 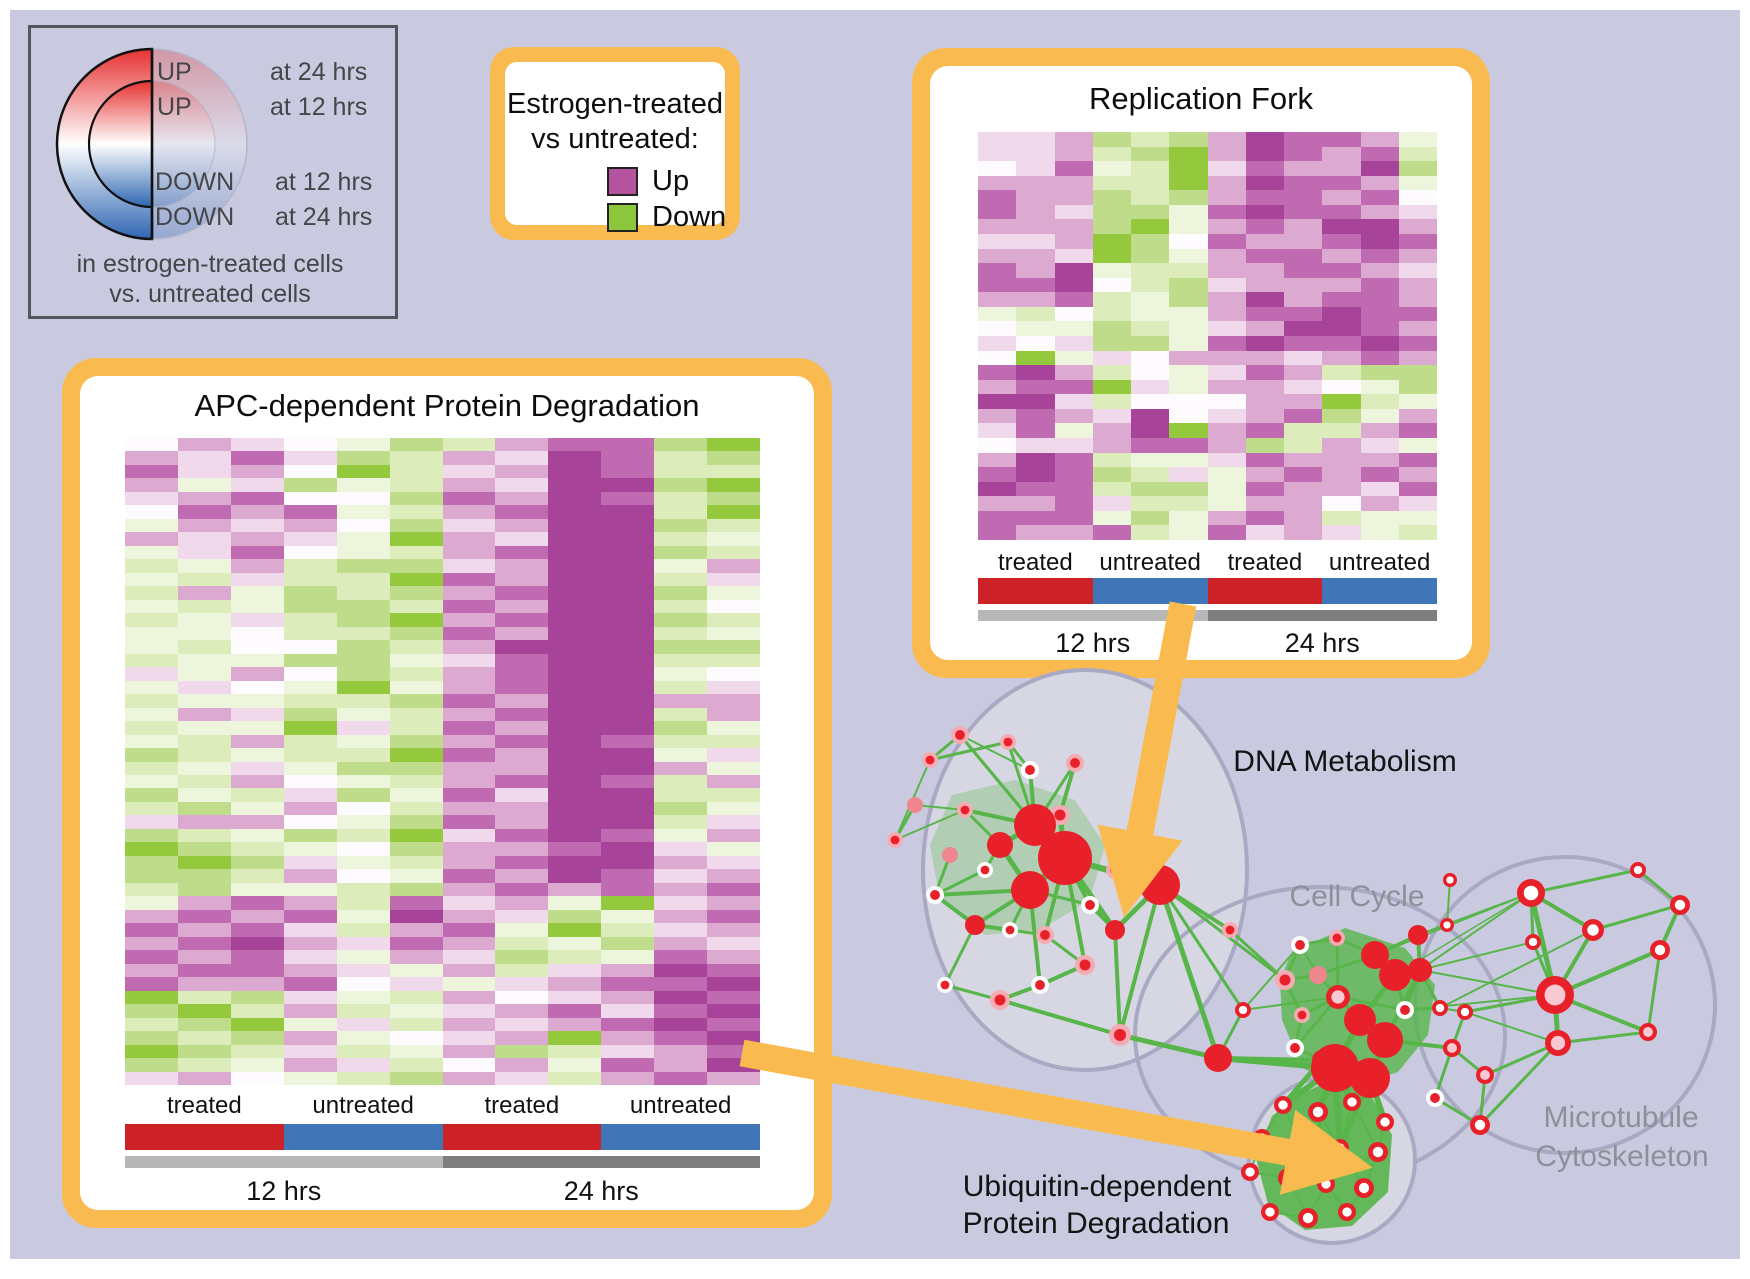 What do you see at coordinates (324, 182) in the screenshot?
I see `ring-legend-down-inner-time: at 12 hrs` at bounding box center [324, 182].